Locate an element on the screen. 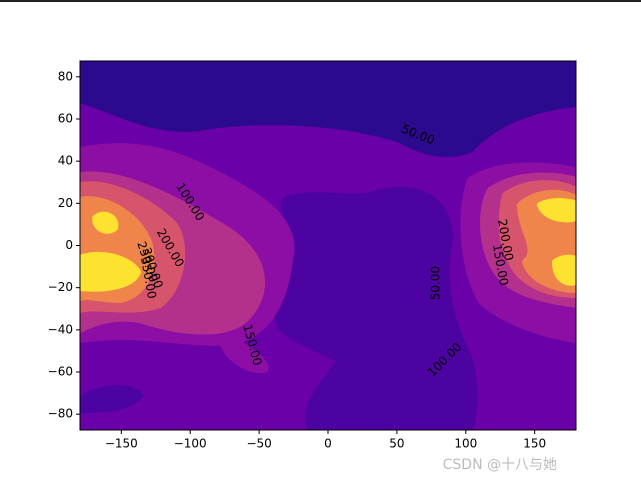  y-tick-label: 0 is located at coordinates (69, 245).